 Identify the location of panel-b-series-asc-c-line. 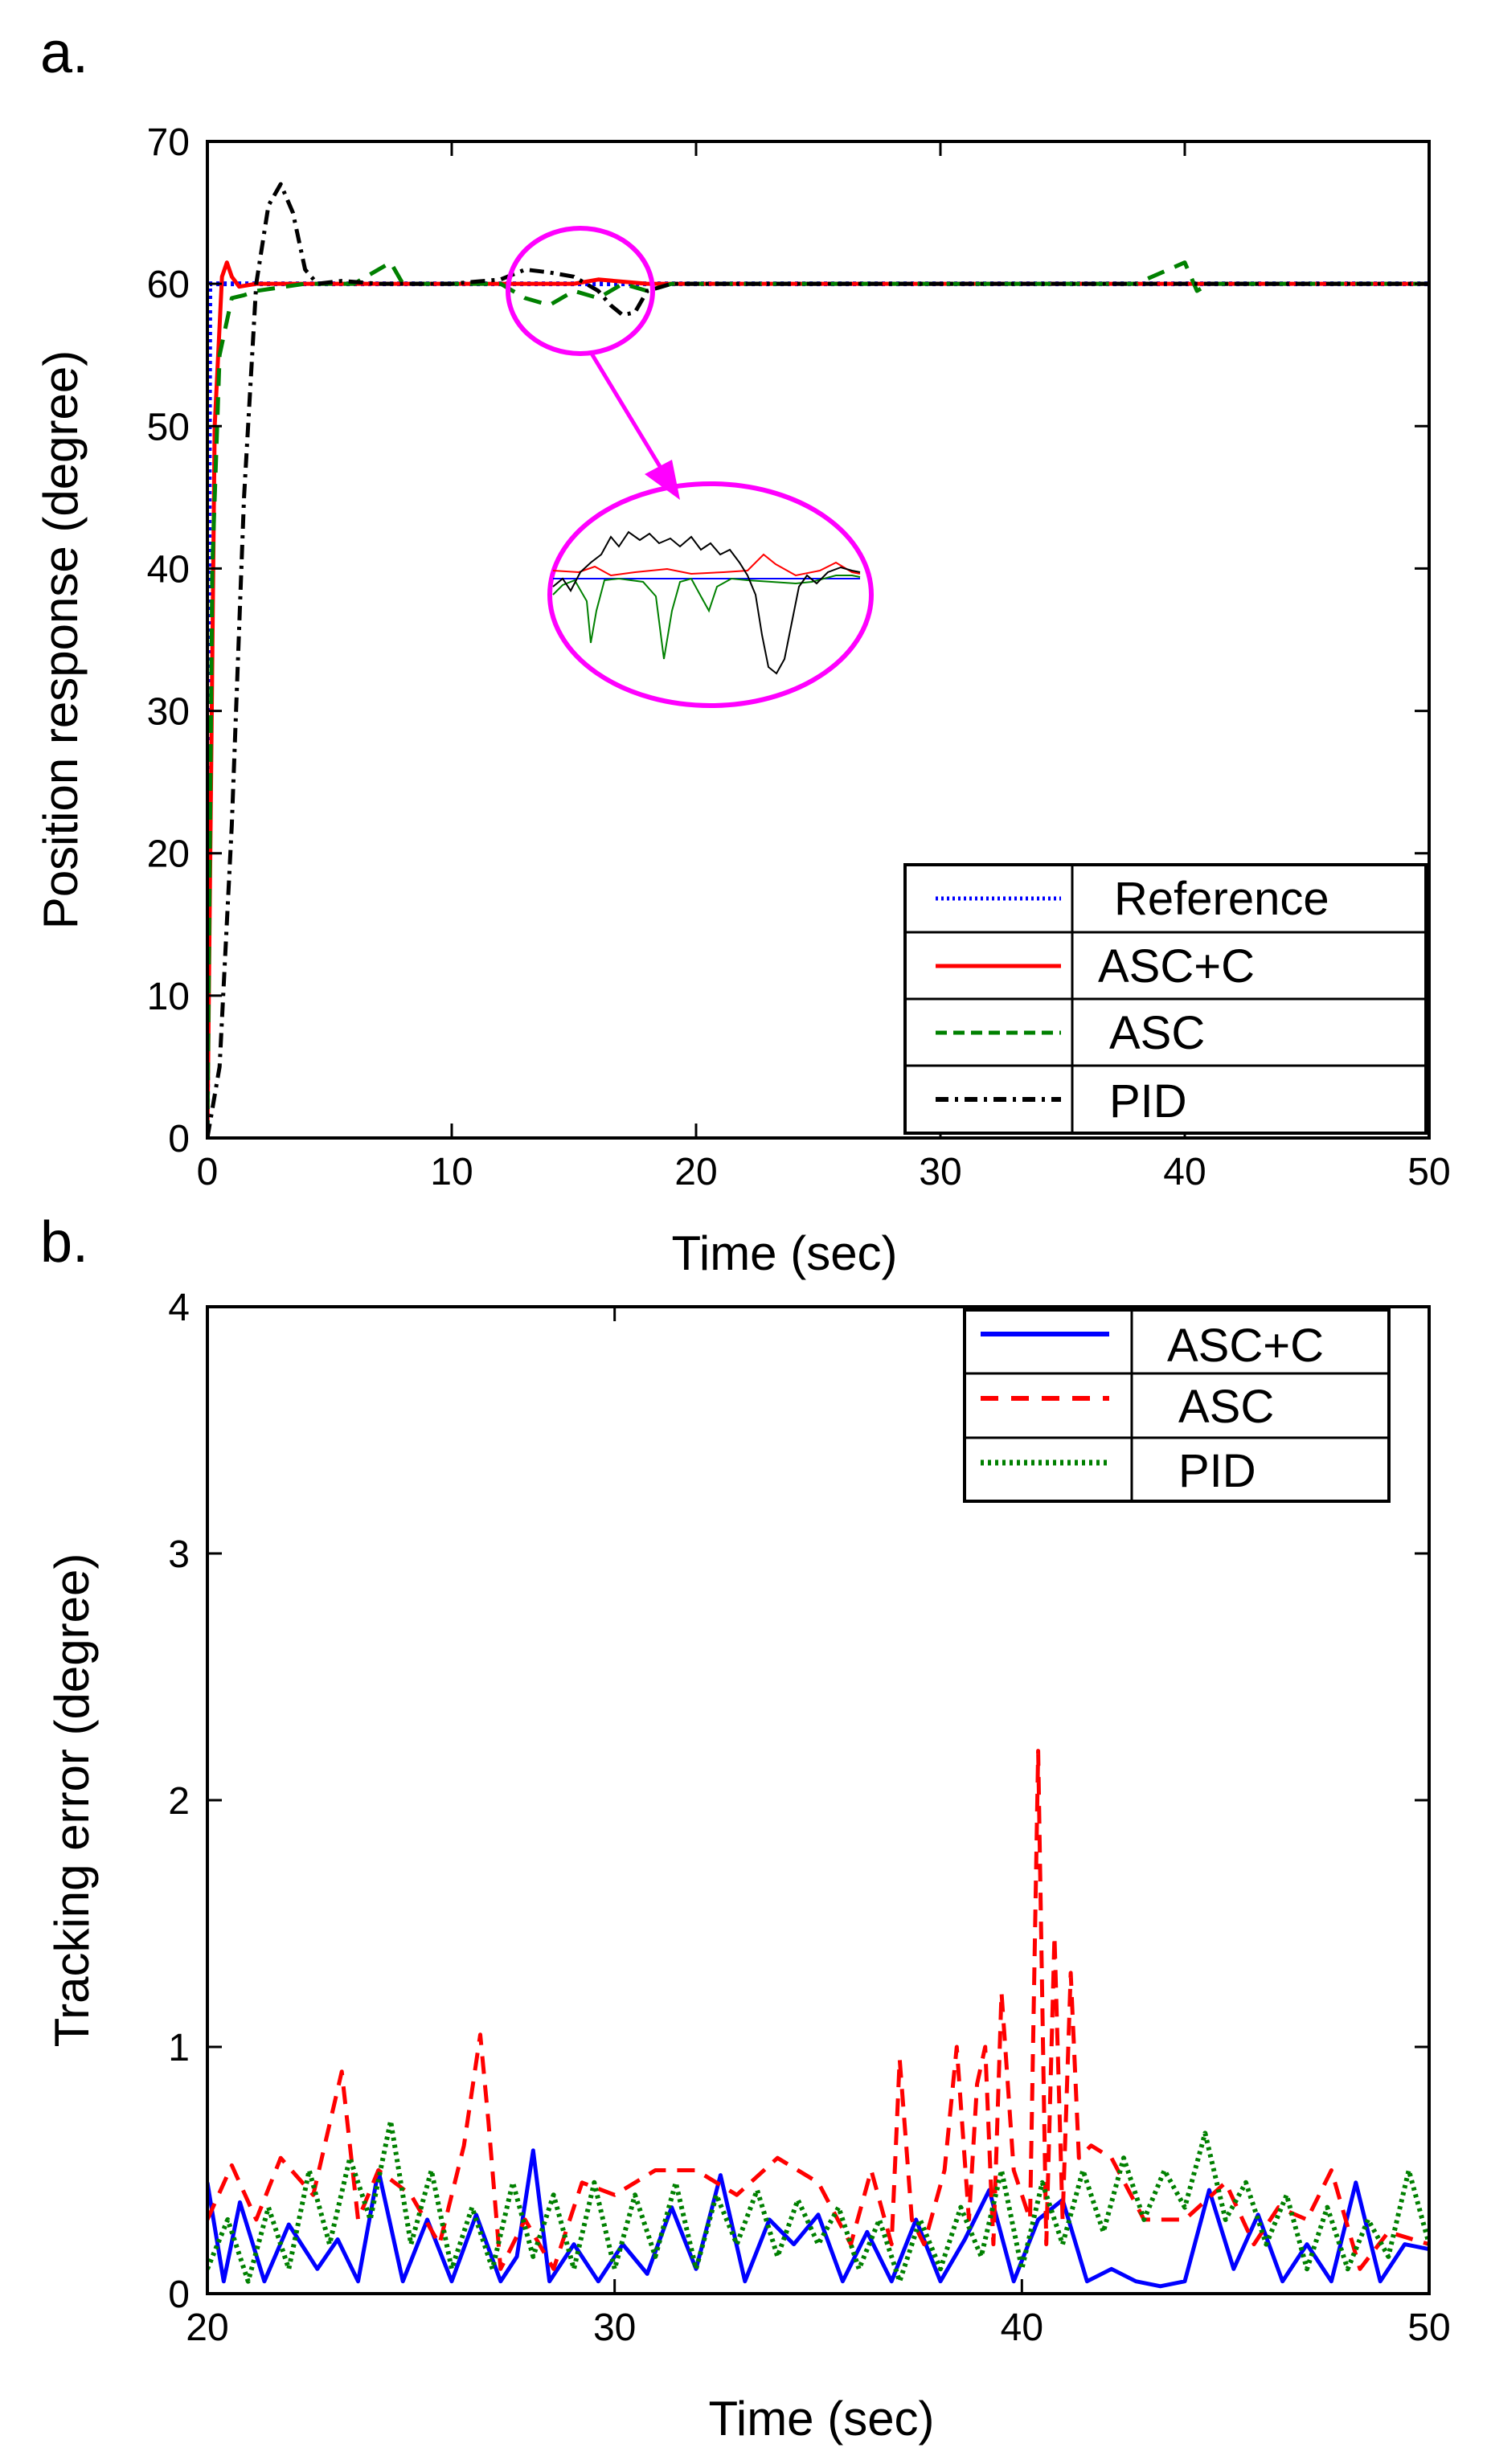
(818, 2218).